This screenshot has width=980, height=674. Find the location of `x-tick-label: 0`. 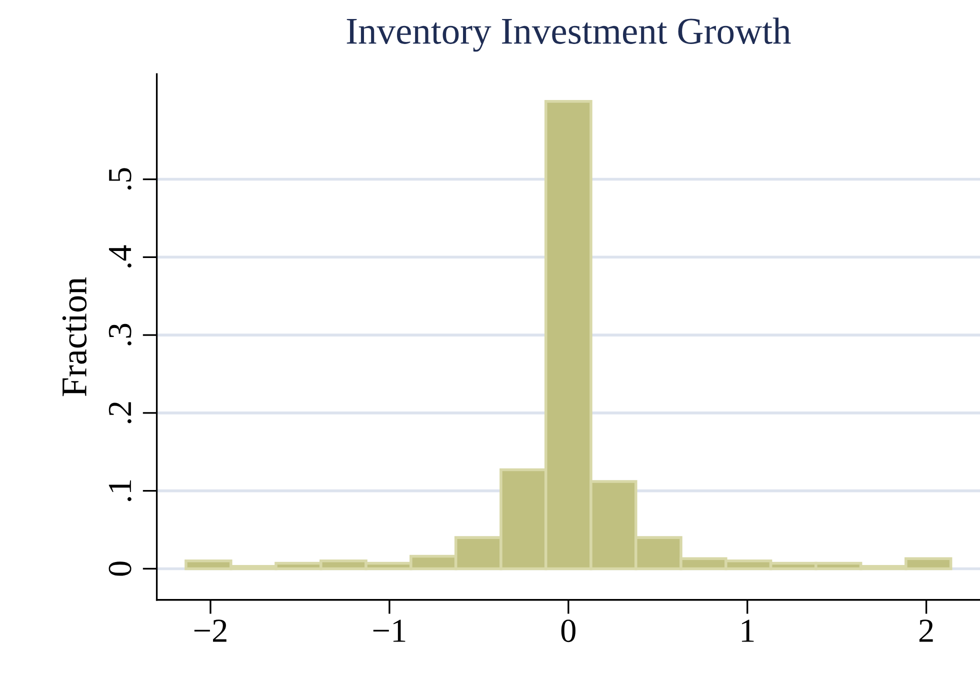

x-tick-label: 0 is located at coordinates (568, 631).